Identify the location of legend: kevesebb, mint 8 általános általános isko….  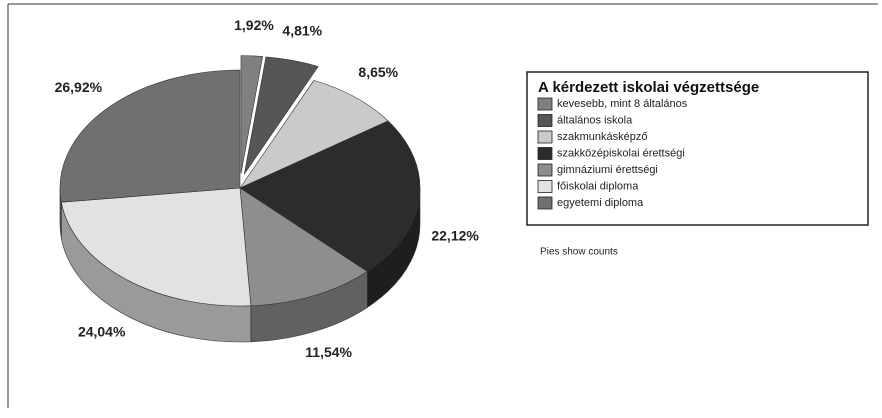
(612, 153).